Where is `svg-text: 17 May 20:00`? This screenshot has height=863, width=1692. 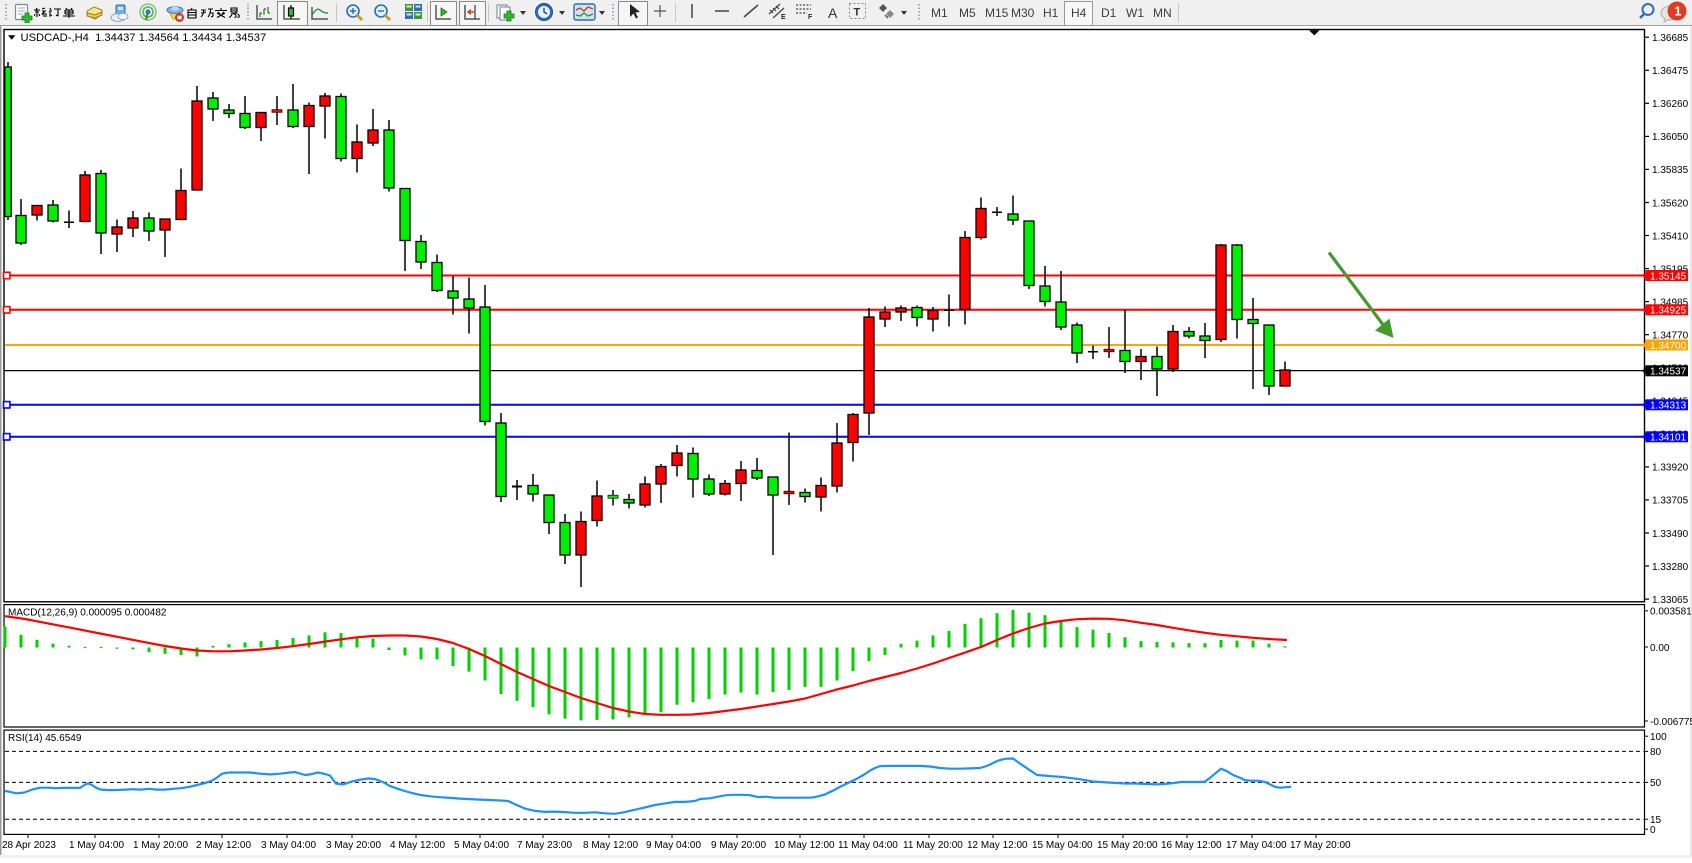
svg-text: 17 May 20:00 is located at coordinates (1320, 845).